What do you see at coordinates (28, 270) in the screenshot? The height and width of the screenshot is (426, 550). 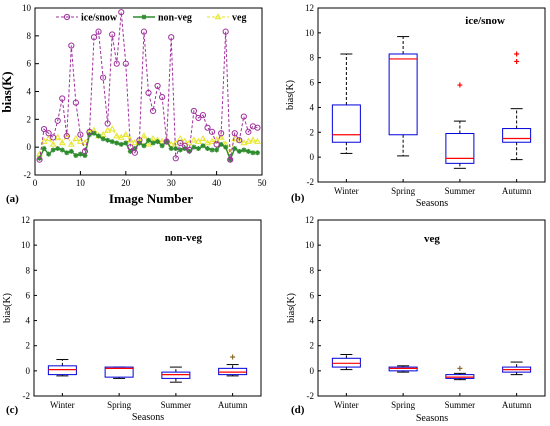 I see `panel-c-ytick-label: 8` at bounding box center [28, 270].